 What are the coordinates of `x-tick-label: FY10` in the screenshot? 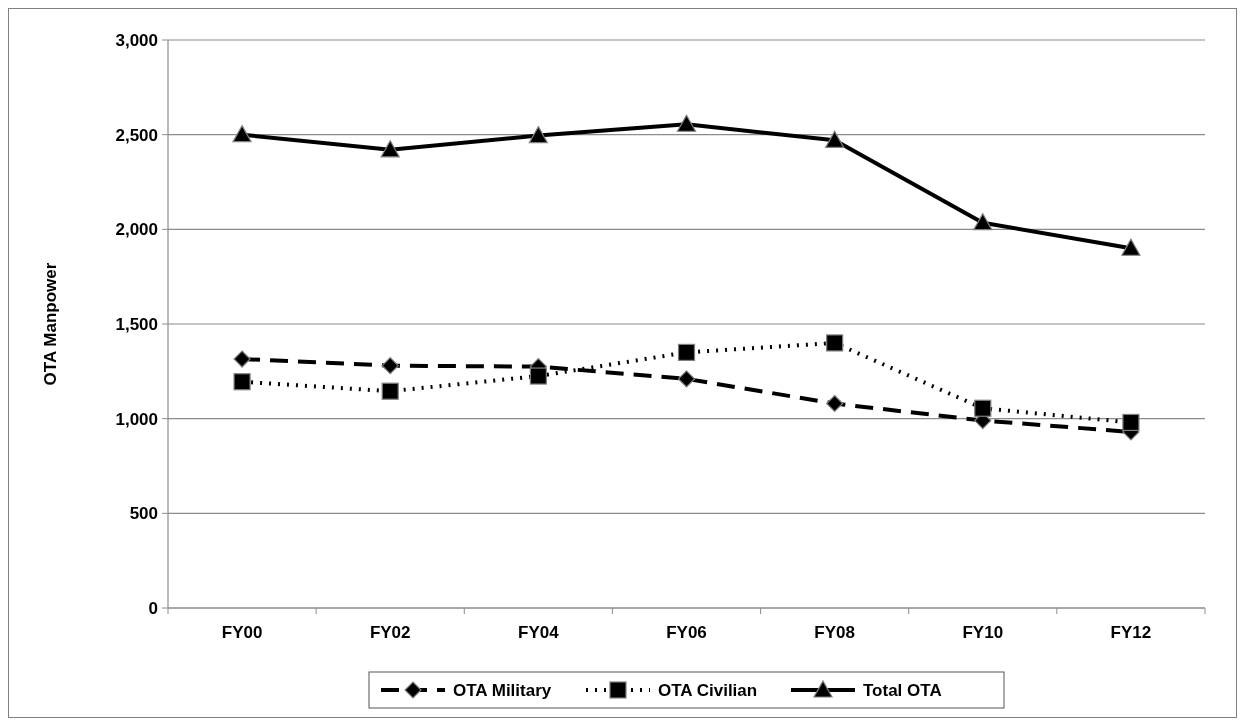 It's located at (983, 632).